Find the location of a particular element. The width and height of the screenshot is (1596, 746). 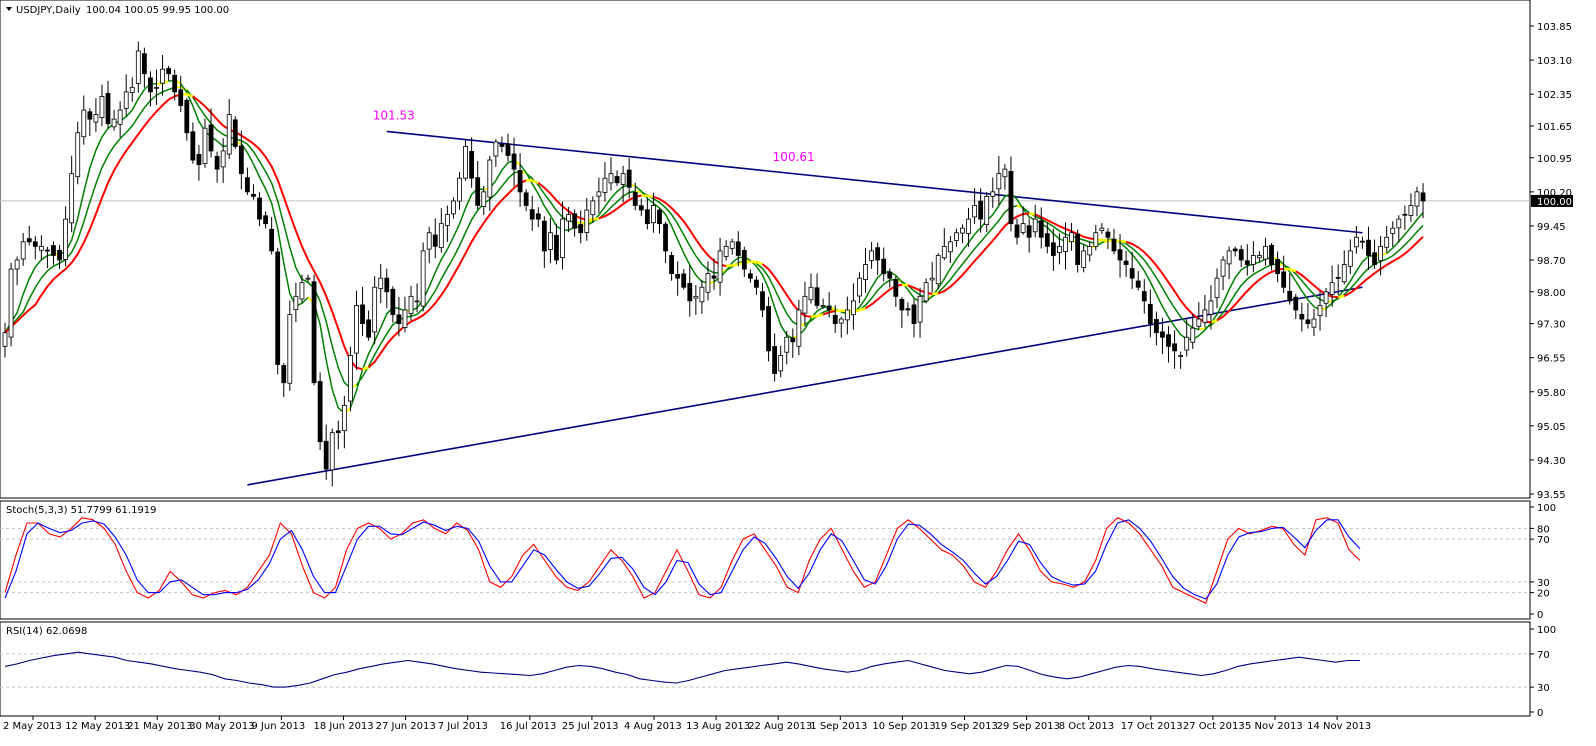

symbol-label: USDJPY,Daily is located at coordinates (48, 10).